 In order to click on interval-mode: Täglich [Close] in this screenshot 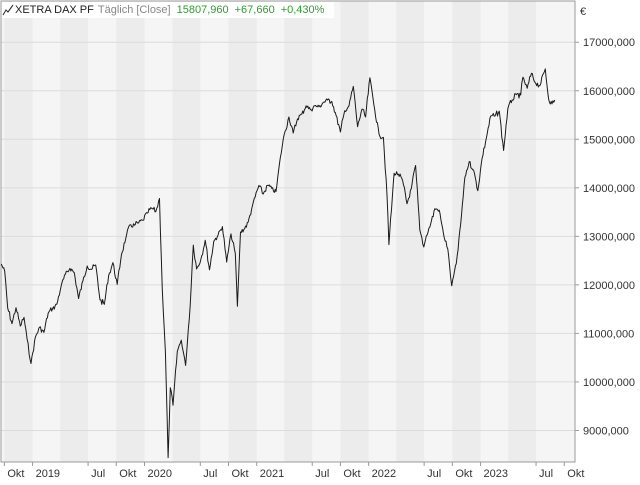, I will do `click(134, 10)`.